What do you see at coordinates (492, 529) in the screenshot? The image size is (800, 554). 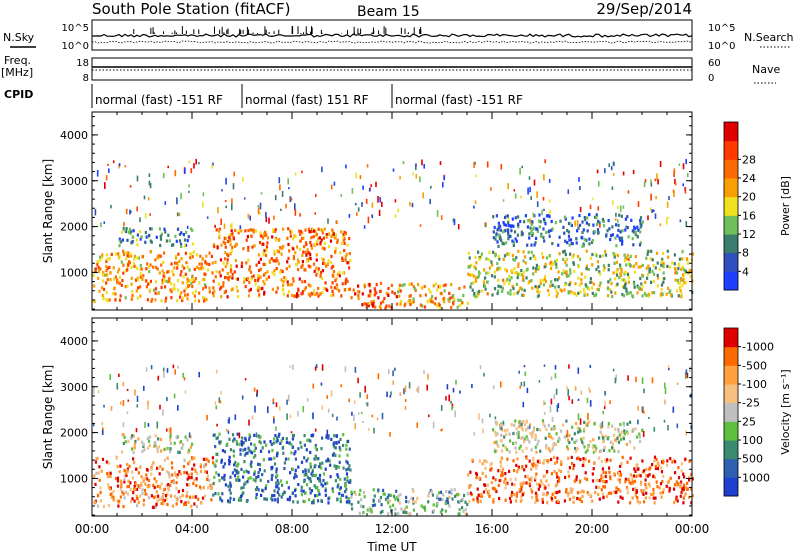 I see `x-tick-label: 16:00` at bounding box center [492, 529].